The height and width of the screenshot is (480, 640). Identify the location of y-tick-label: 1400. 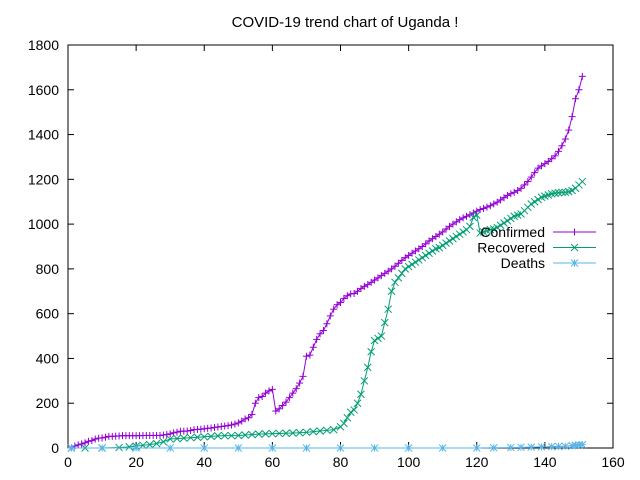
(43, 135).